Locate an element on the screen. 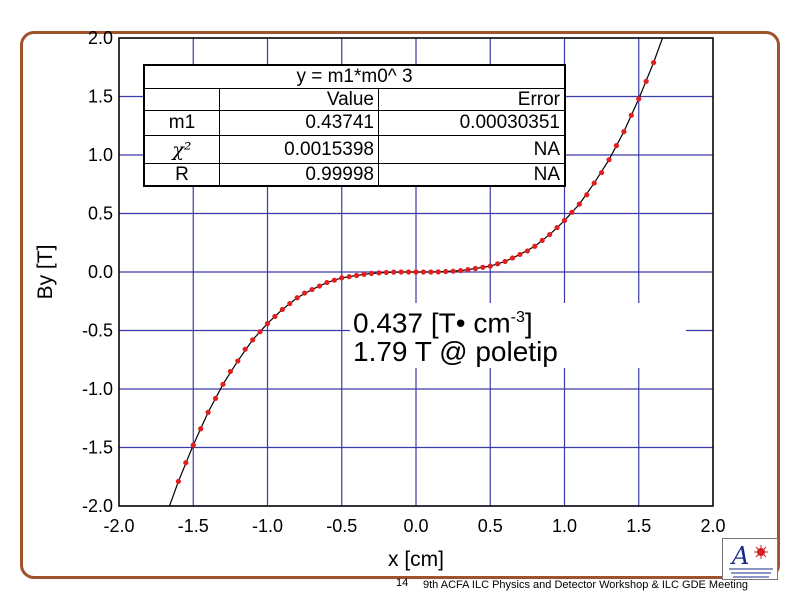 The image size is (800, 600). header-value: Value is located at coordinates (299, 99).